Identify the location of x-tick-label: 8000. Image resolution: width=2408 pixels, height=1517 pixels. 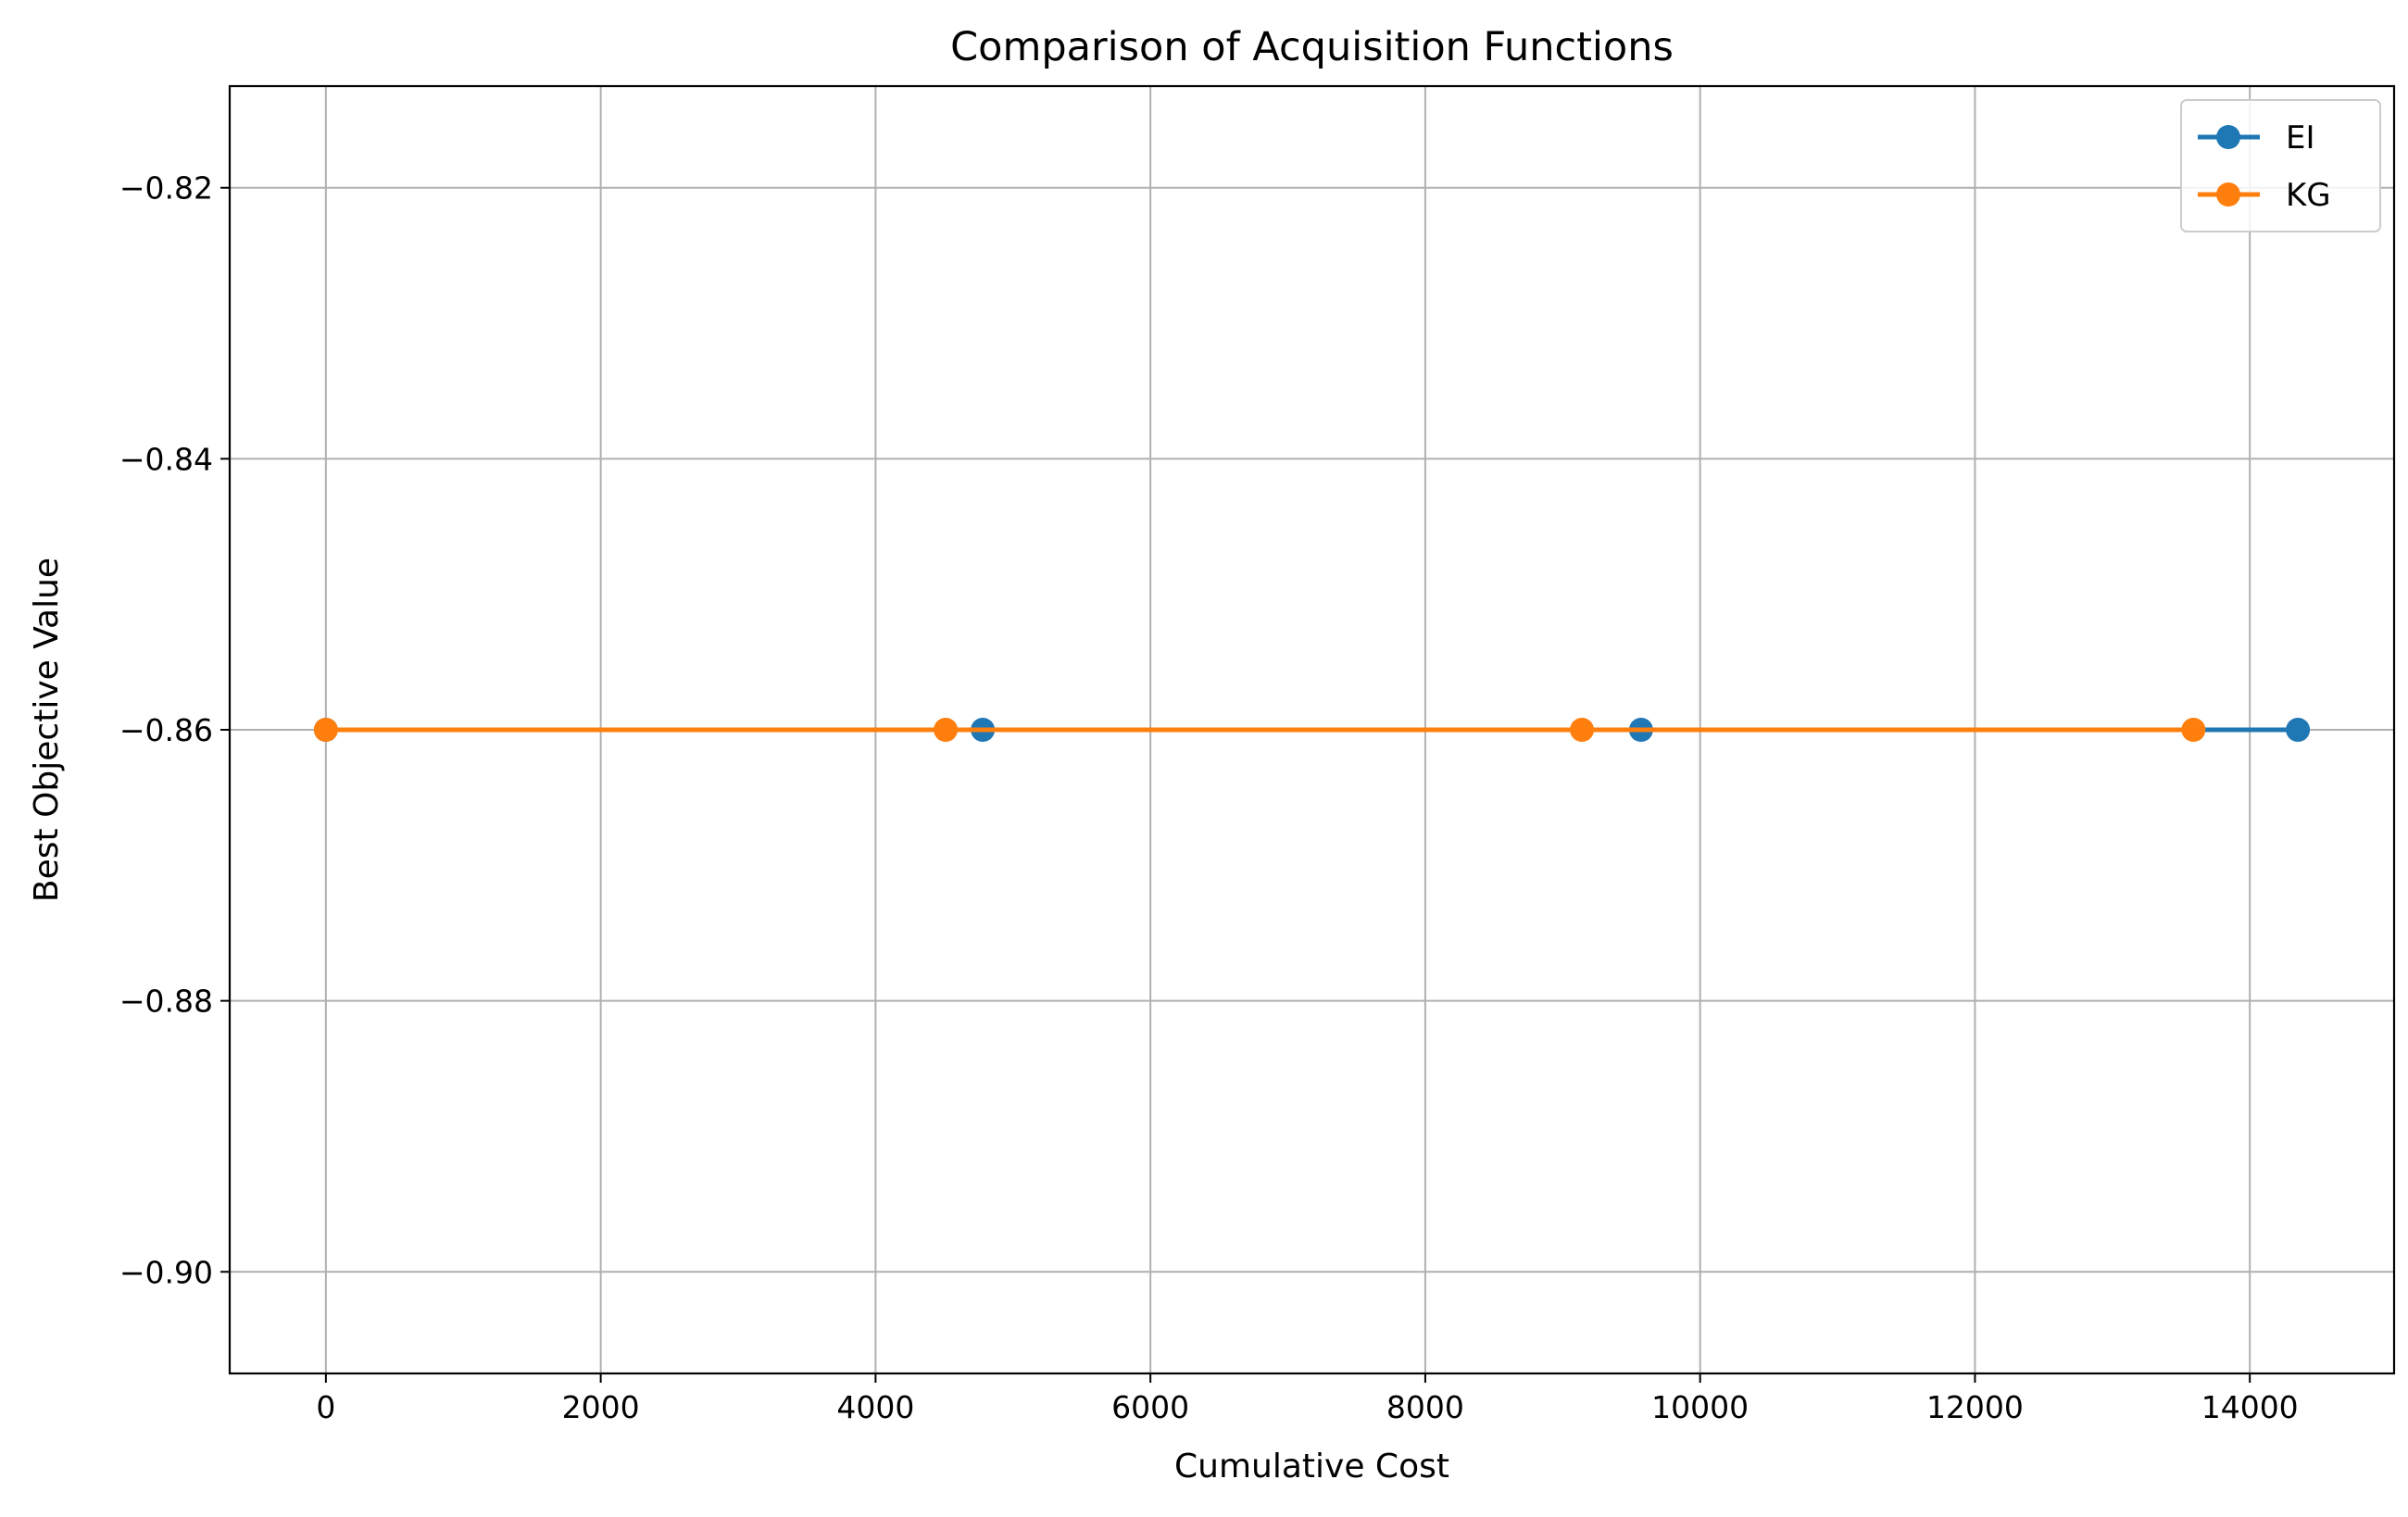
(1425, 1407).